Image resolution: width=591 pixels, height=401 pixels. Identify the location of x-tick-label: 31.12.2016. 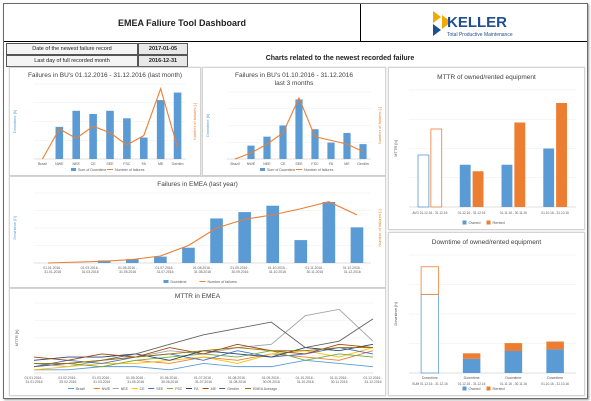
(373, 382).